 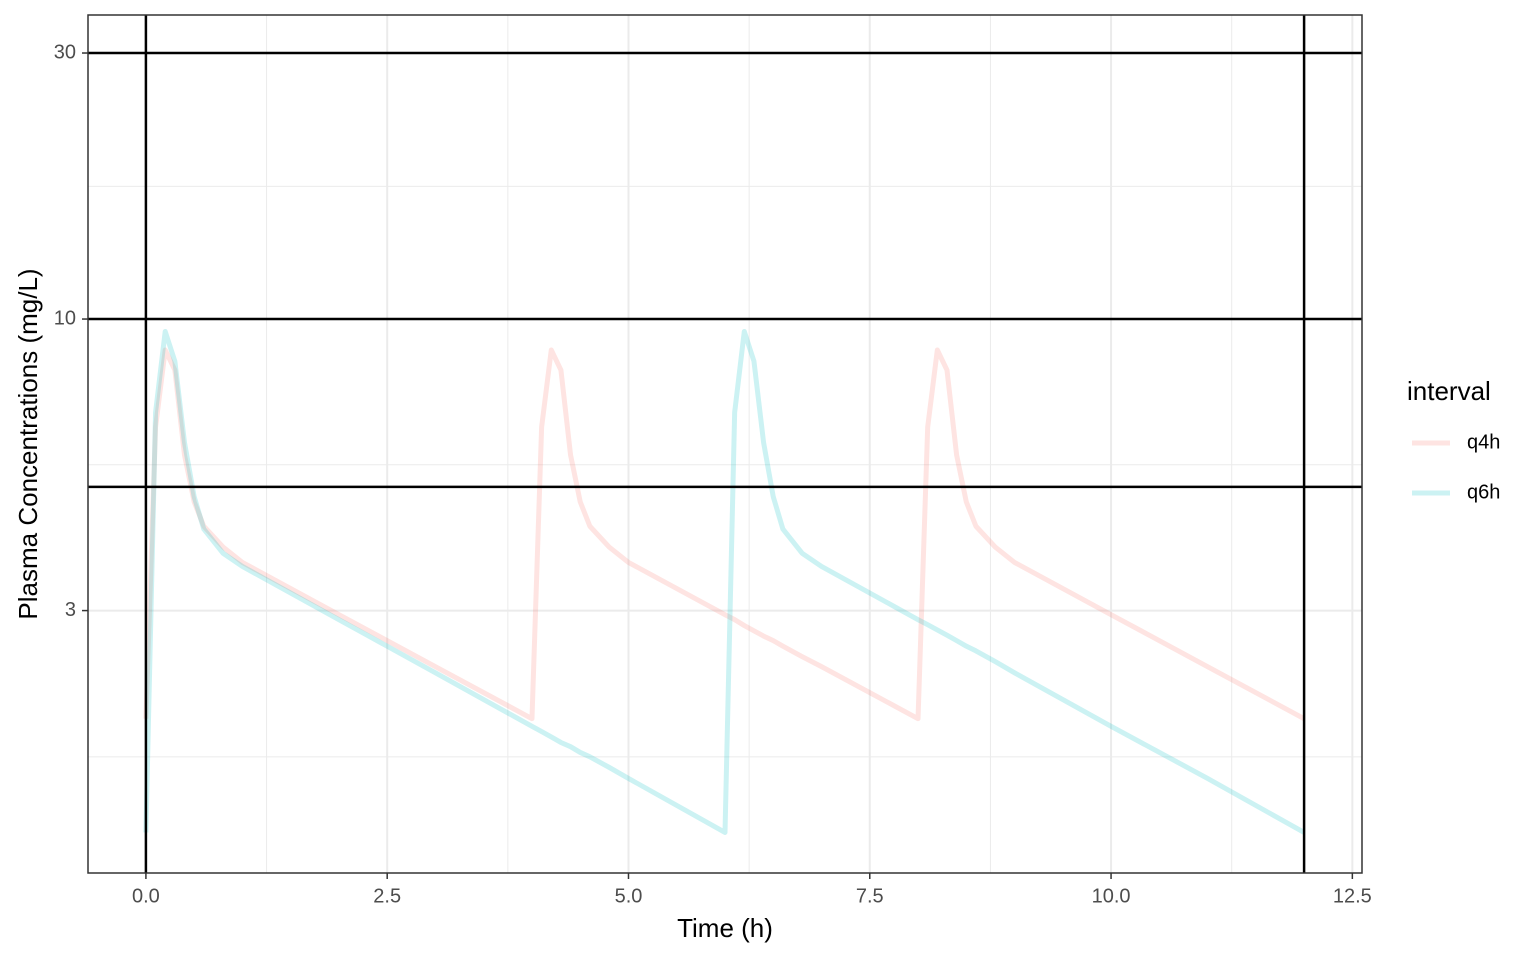 I want to click on x-axis-label: Time (h), so click(x=725, y=928).